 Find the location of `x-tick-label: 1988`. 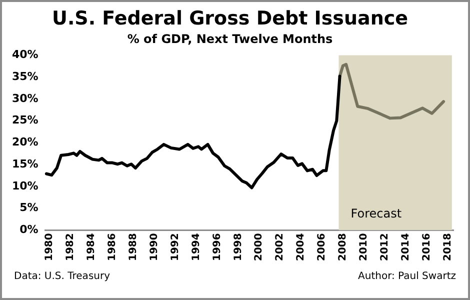

x-tick-label: 1988 is located at coordinates (133, 247).